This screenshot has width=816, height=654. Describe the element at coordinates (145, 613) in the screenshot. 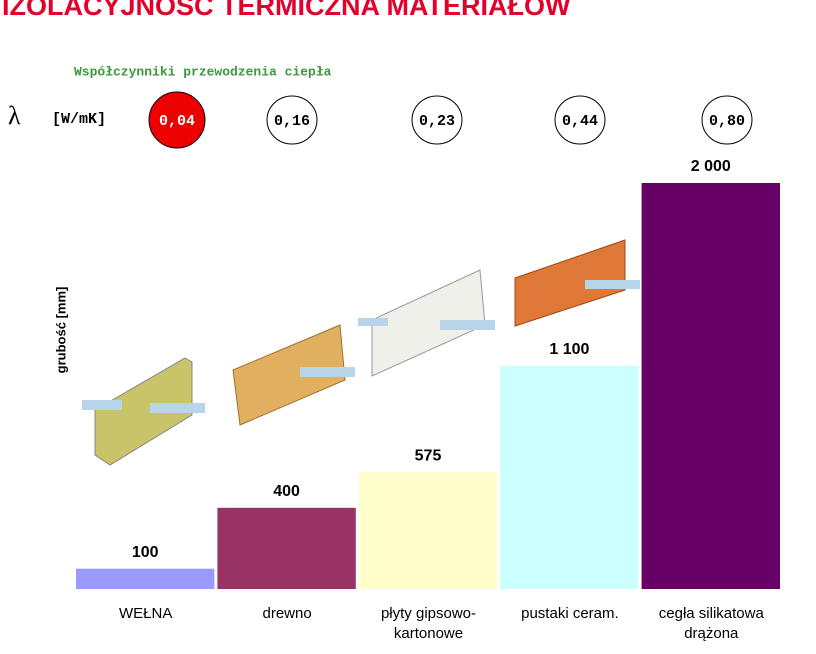

I see `x-tick-label: WEŁNA` at that location.